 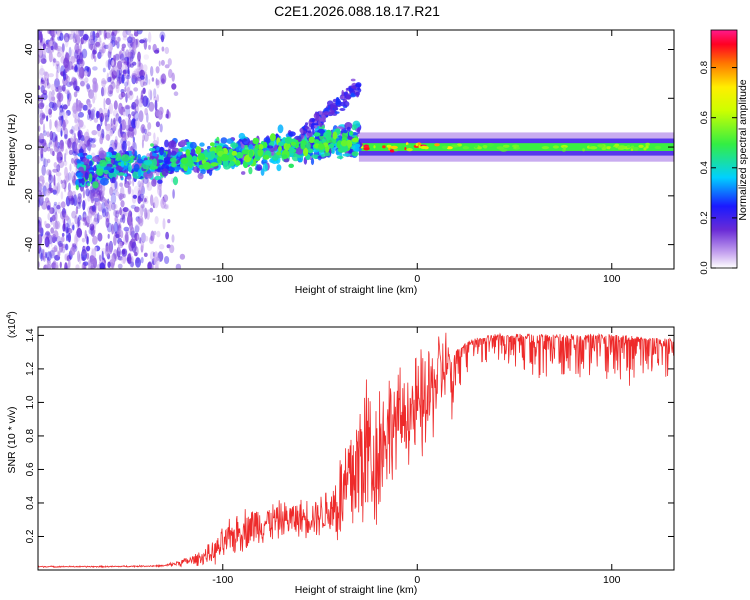 I want to click on colorbar-gradient, so click(x=724, y=149).